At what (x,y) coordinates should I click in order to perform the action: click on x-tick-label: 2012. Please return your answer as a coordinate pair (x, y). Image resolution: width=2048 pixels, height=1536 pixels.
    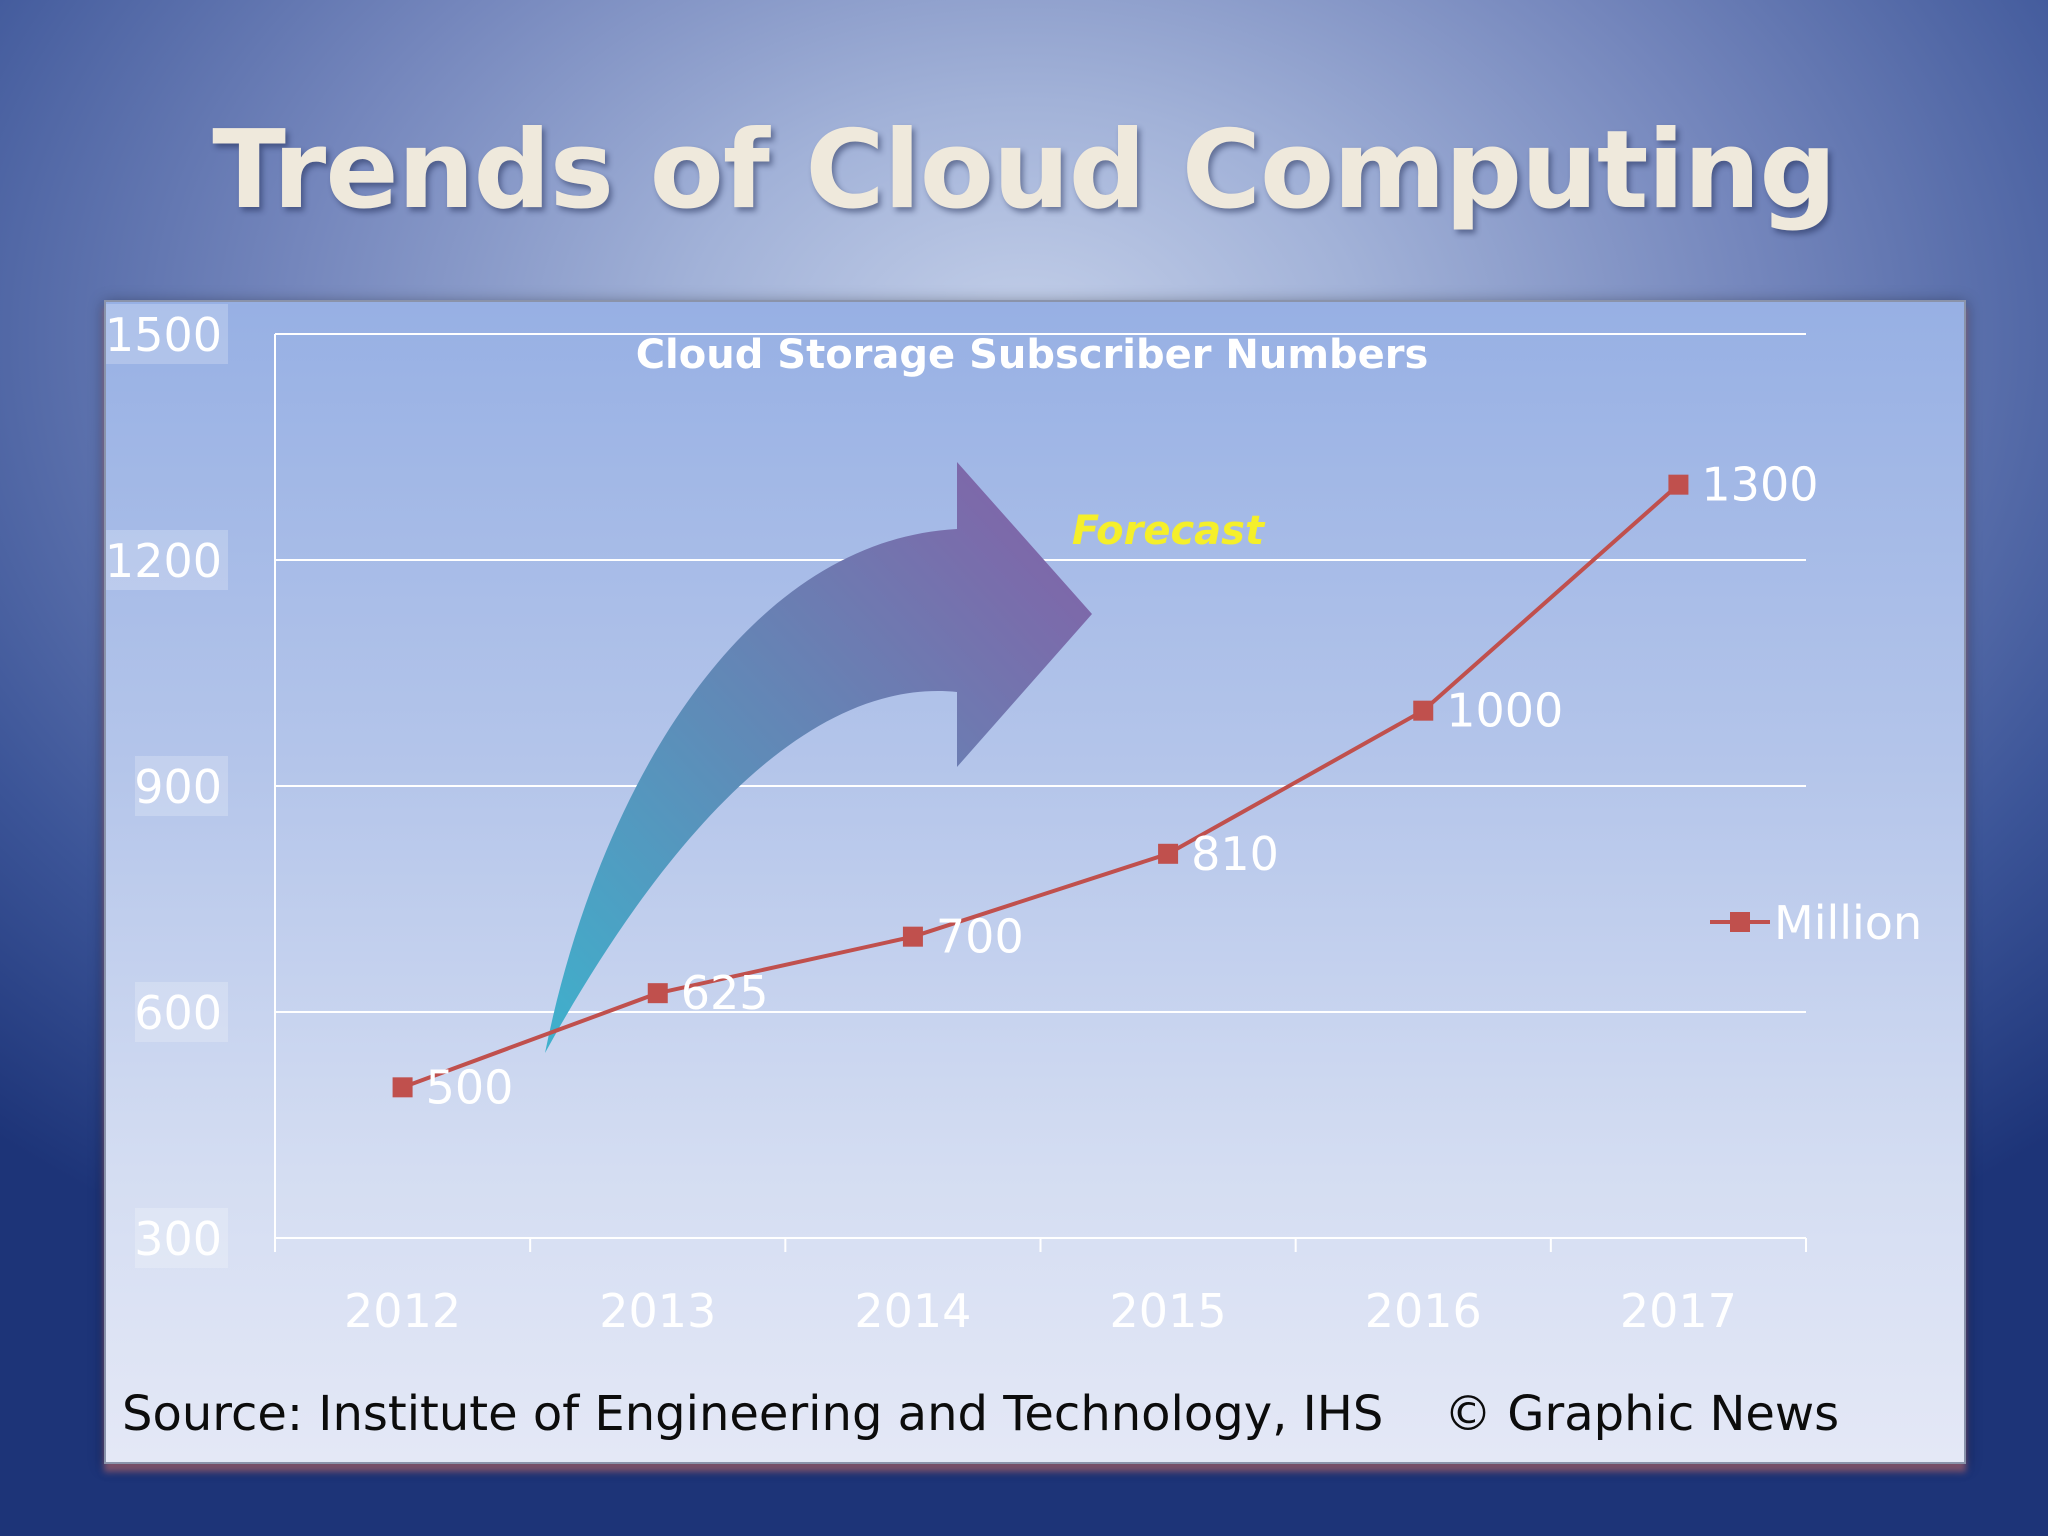
    Looking at the image, I should click on (402, 1311).